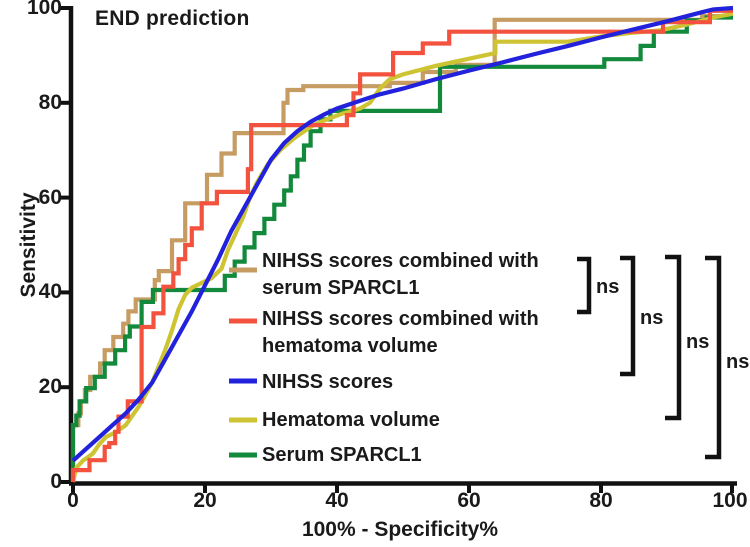 The height and width of the screenshot is (547, 750). Describe the element at coordinates (50, 387) in the screenshot. I see `y-tick-label: 20` at that location.